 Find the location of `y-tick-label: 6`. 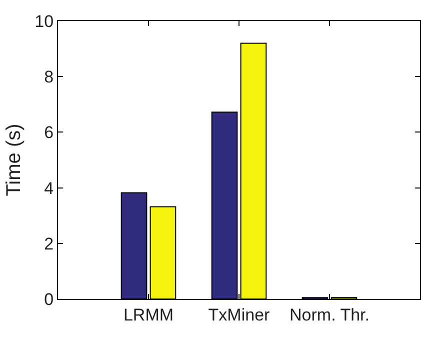

y-tick-label: 6 is located at coordinates (49, 132).